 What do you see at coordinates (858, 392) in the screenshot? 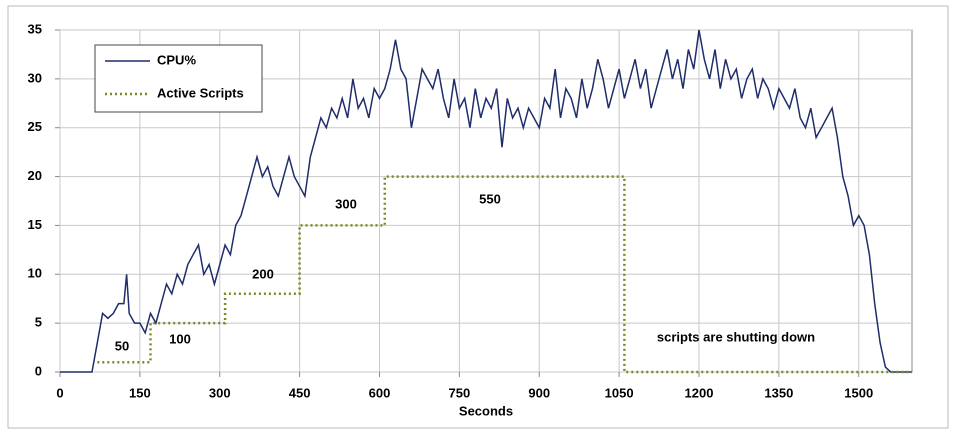
I see `x-tick-label: 1500` at bounding box center [858, 392].